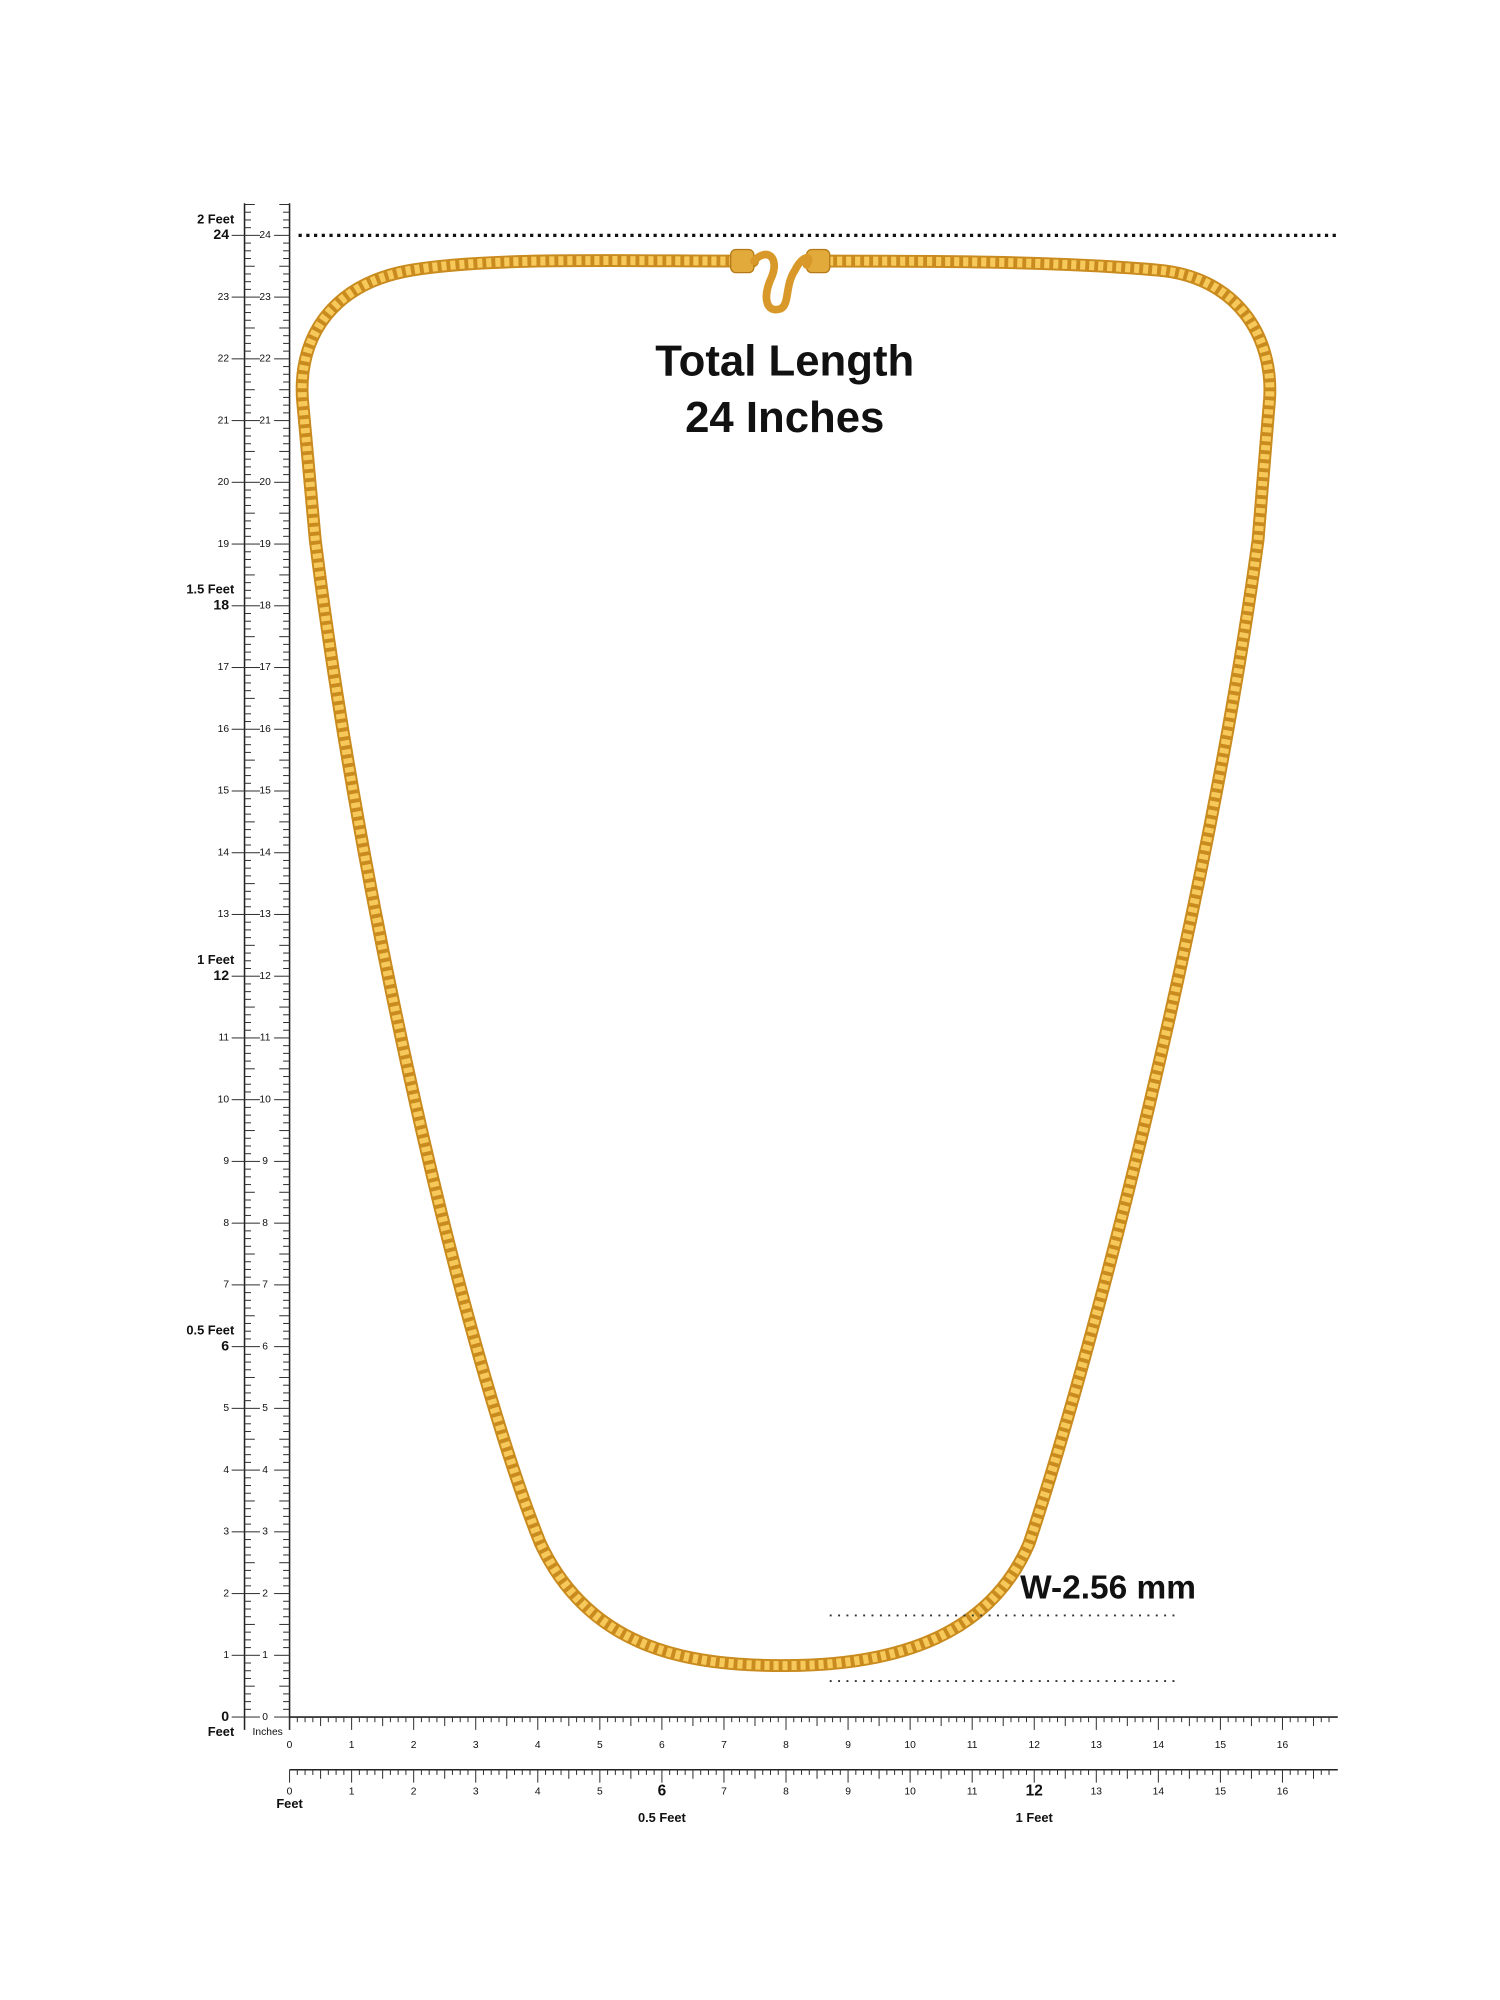  What do you see at coordinates (224, 359) in the screenshot?
I see `ruler-label: 22` at bounding box center [224, 359].